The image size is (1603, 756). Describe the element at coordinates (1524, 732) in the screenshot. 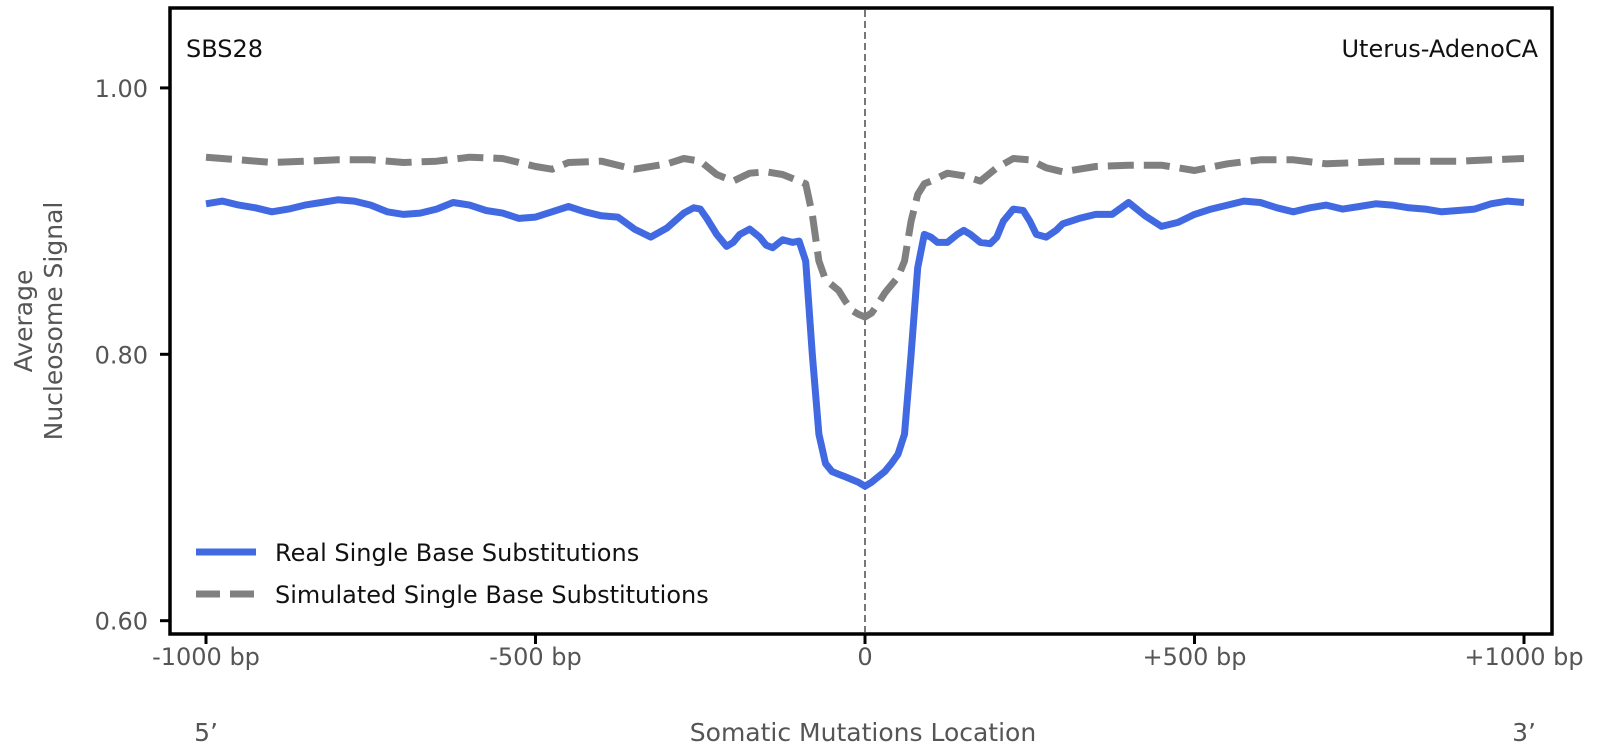

I see `strand-3prime-label: 3’` at that location.